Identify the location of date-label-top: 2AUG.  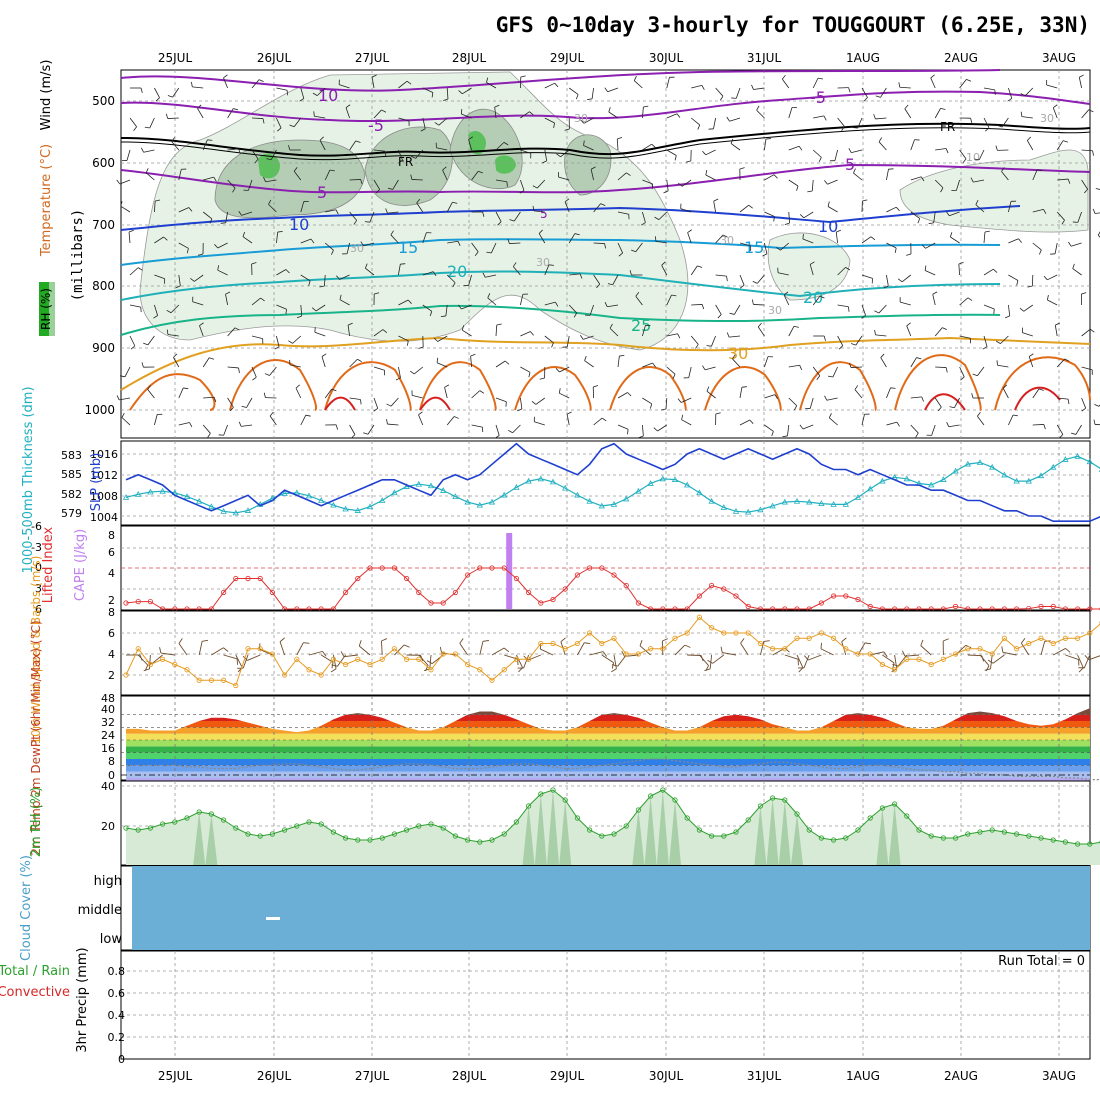
(961, 58).